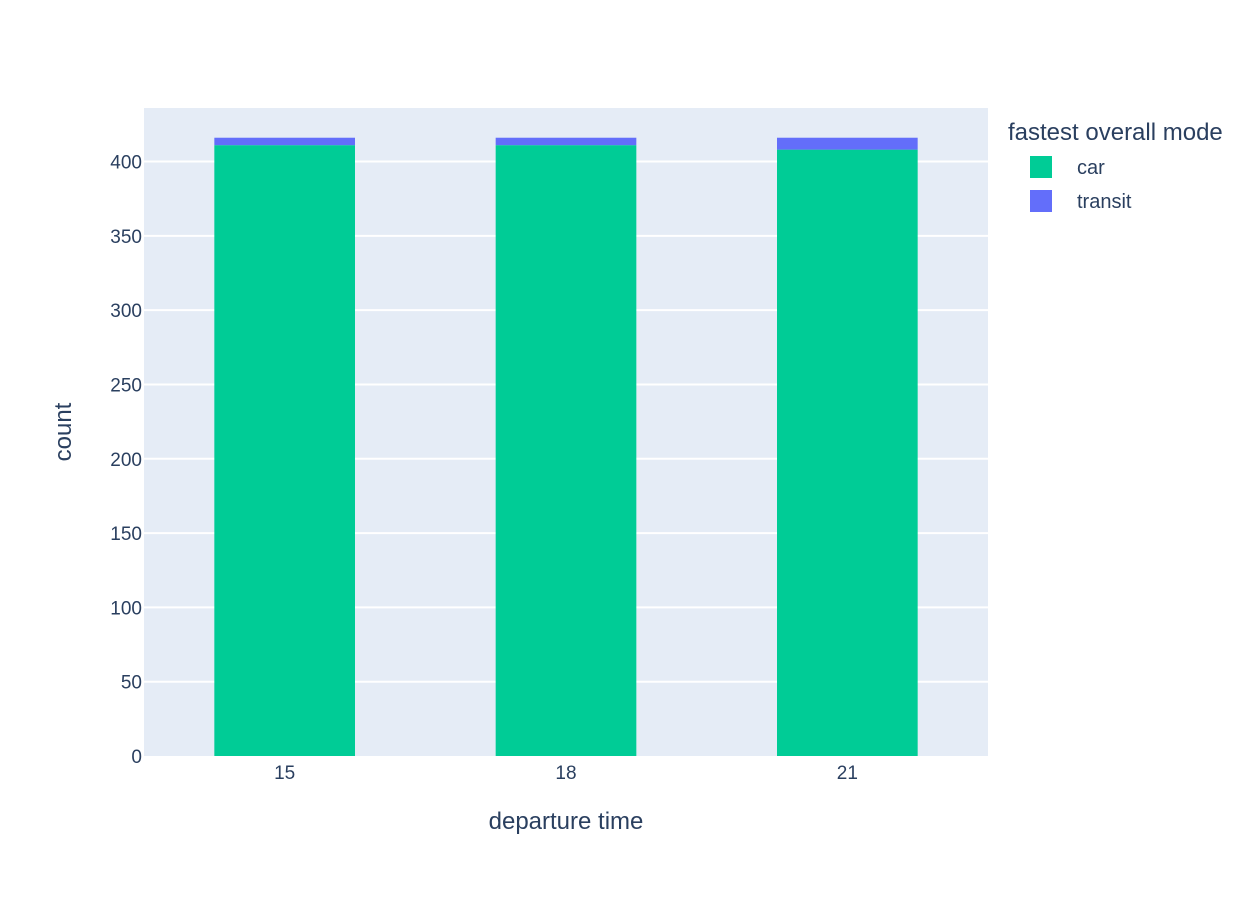 The width and height of the screenshot is (1260, 900). I want to click on y-tick-label: 250, so click(126, 385).